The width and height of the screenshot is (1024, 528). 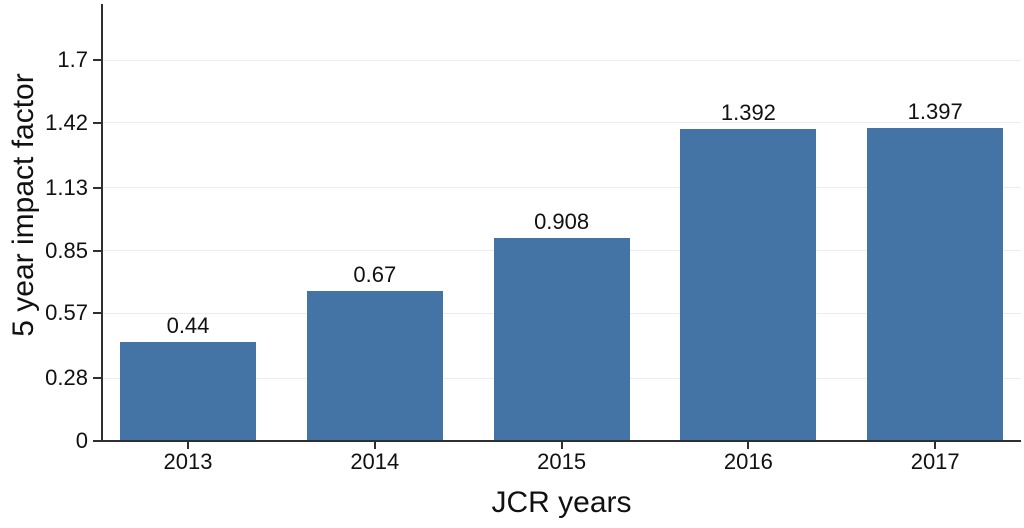 I want to click on y-tick-label: 0.57, so click(x=66, y=313).